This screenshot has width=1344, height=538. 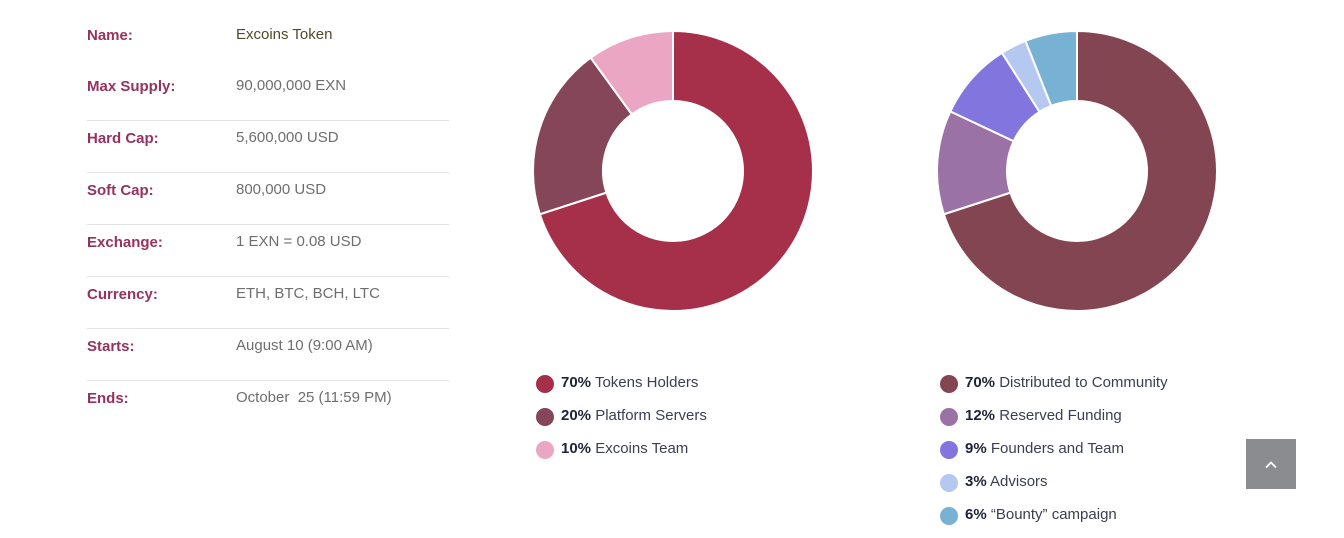 What do you see at coordinates (646, 382) in the screenshot?
I see `legend-label: Tokens Holders` at bounding box center [646, 382].